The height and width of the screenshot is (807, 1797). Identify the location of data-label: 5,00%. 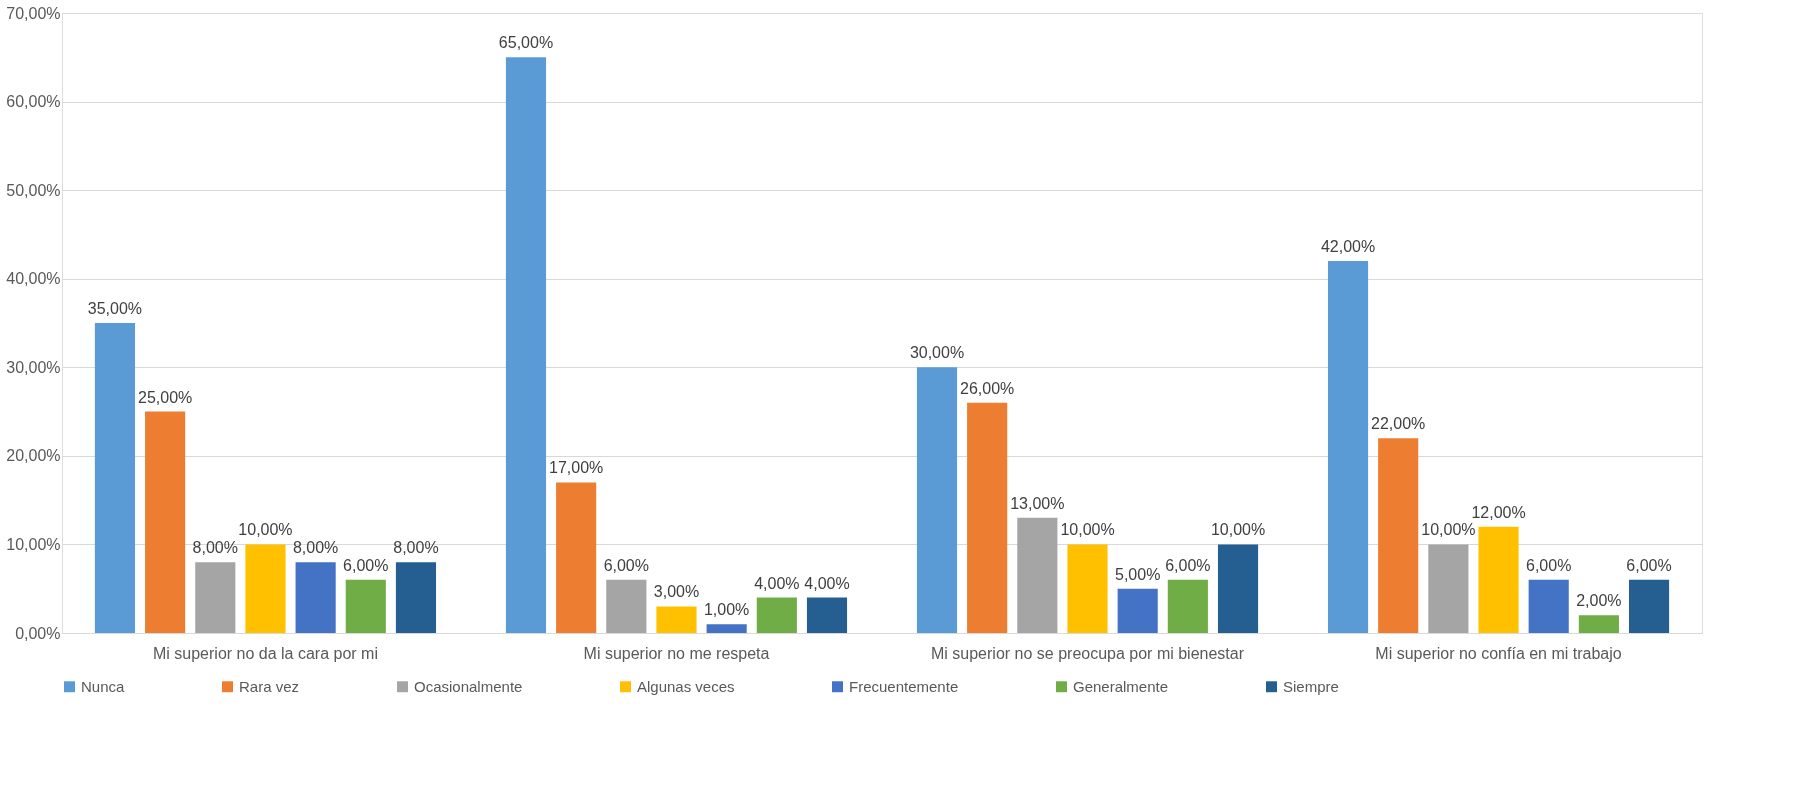
(1138, 574).